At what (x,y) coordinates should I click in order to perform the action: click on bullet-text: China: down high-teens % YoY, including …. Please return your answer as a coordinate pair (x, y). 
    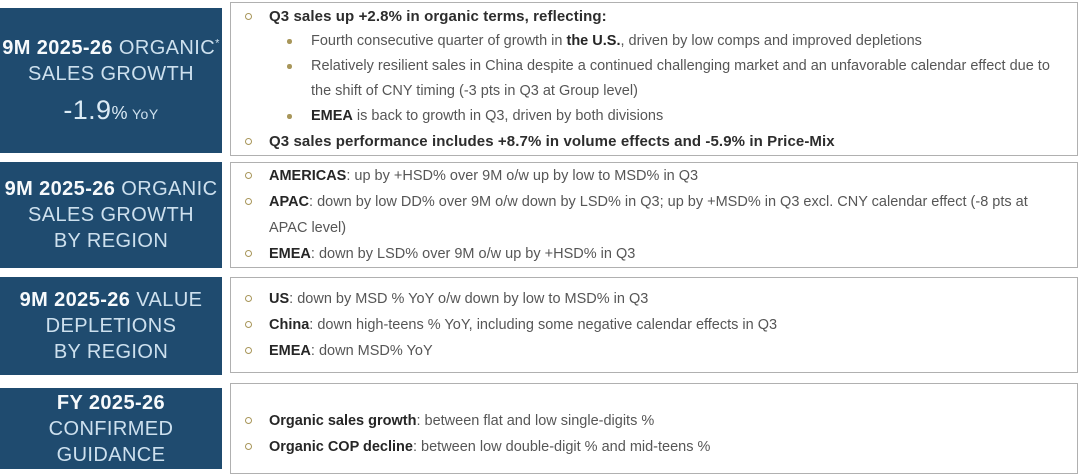
    Looking at the image, I should click on (673, 325).